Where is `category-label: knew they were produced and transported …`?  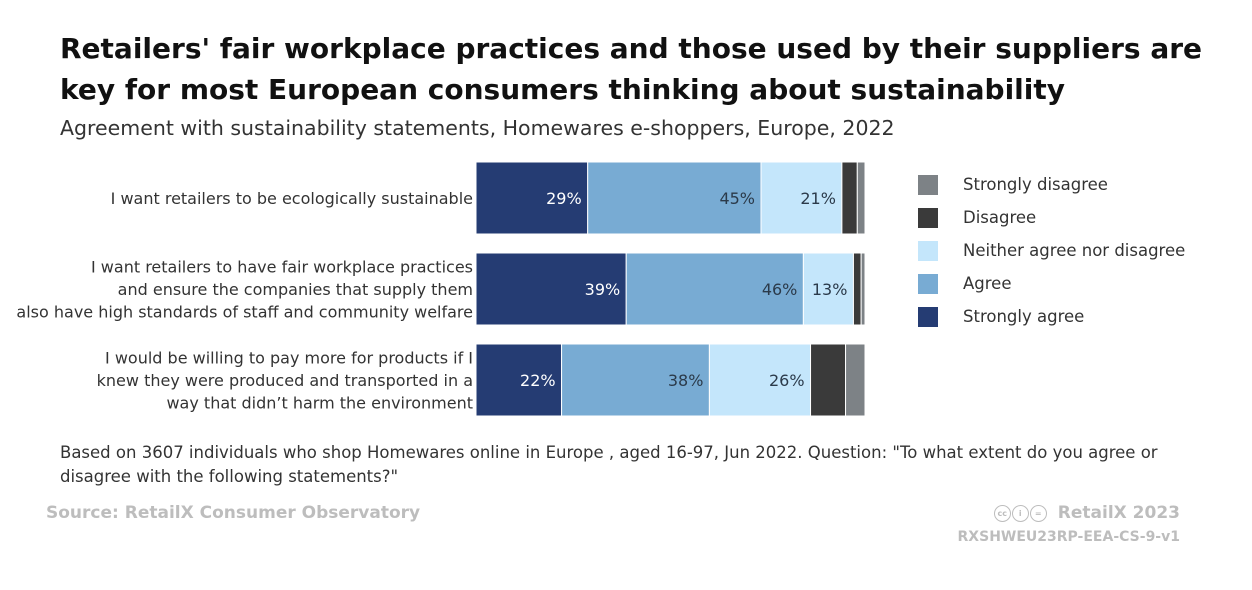
category-label: knew they were produced and transported … is located at coordinates (285, 380).